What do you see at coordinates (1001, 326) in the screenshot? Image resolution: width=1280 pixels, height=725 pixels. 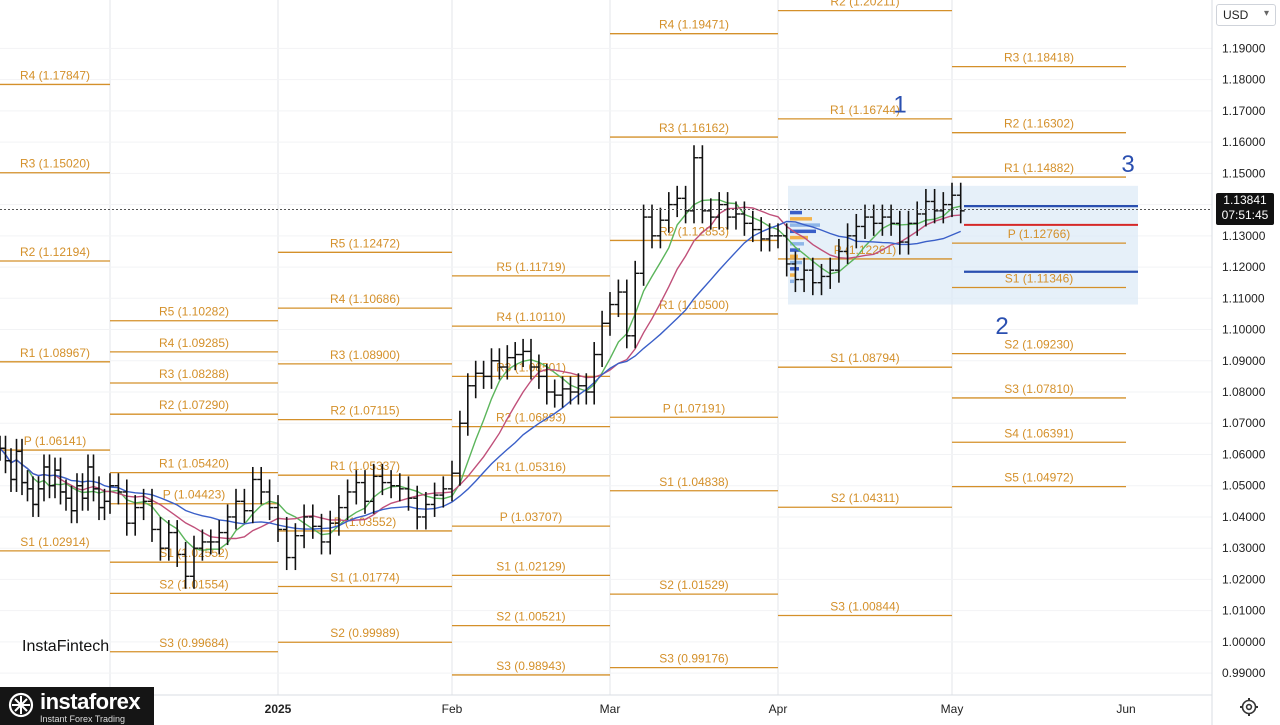 I see `wave-label-2: 2` at bounding box center [1001, 326].